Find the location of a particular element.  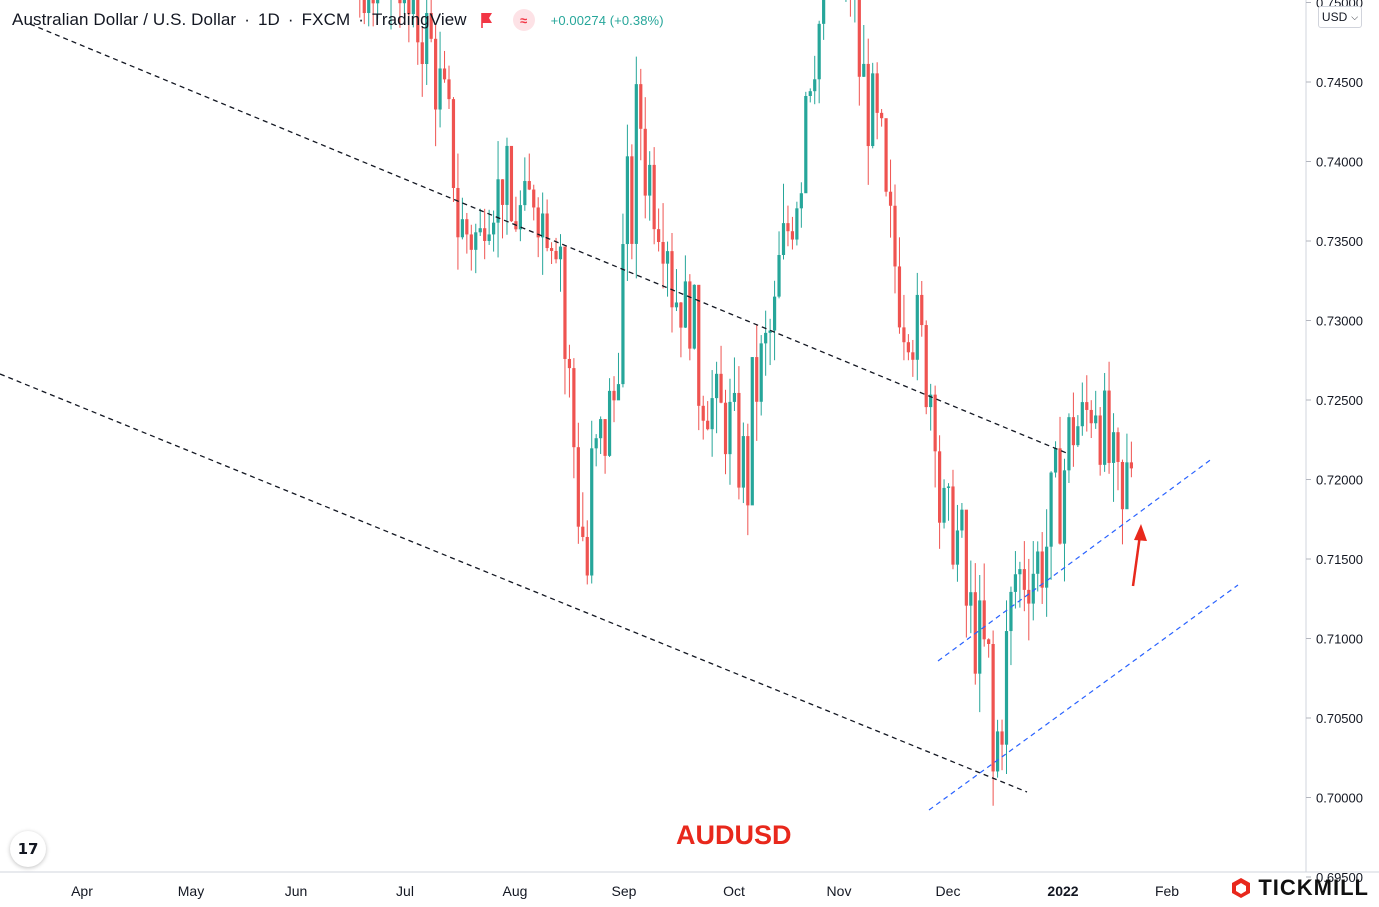

x-tick-label: Jun is located at coordinates (296, 891).